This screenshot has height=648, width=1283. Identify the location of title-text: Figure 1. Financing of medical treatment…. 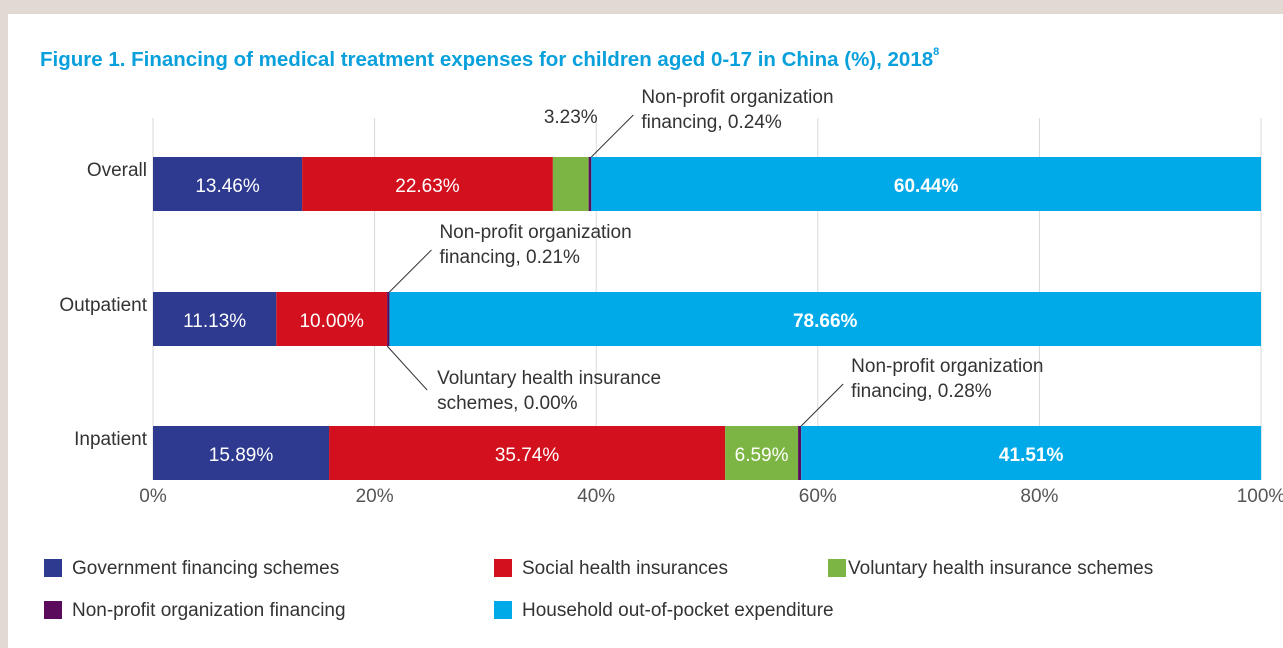
(486, 59).